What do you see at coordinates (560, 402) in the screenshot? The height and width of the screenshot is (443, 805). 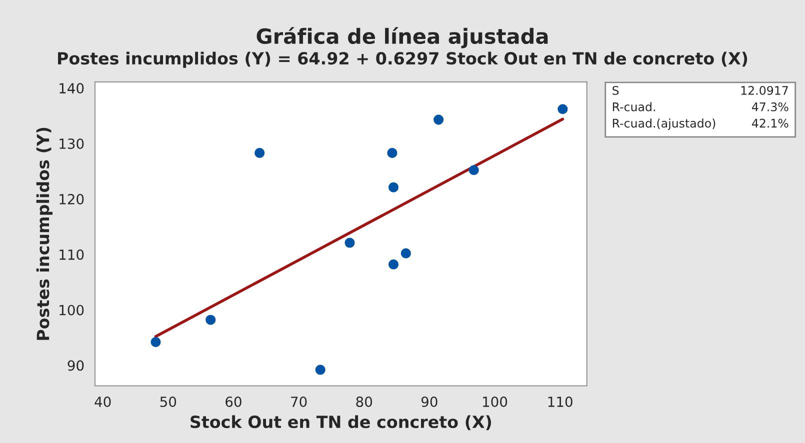 I see `x-tick-label: 110` at bounding box center [560, 402].